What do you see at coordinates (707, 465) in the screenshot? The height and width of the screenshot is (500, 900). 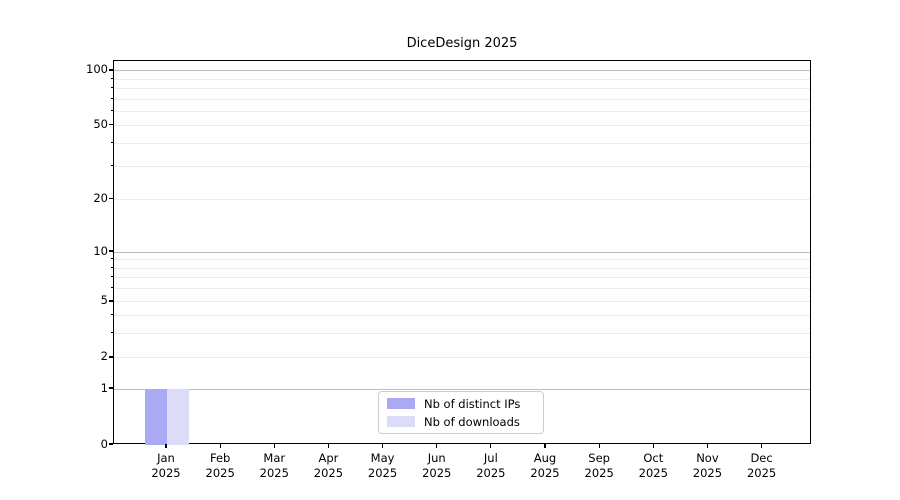 I see `x-tick-label: Nov 2025` at bounding box center [707, 465].